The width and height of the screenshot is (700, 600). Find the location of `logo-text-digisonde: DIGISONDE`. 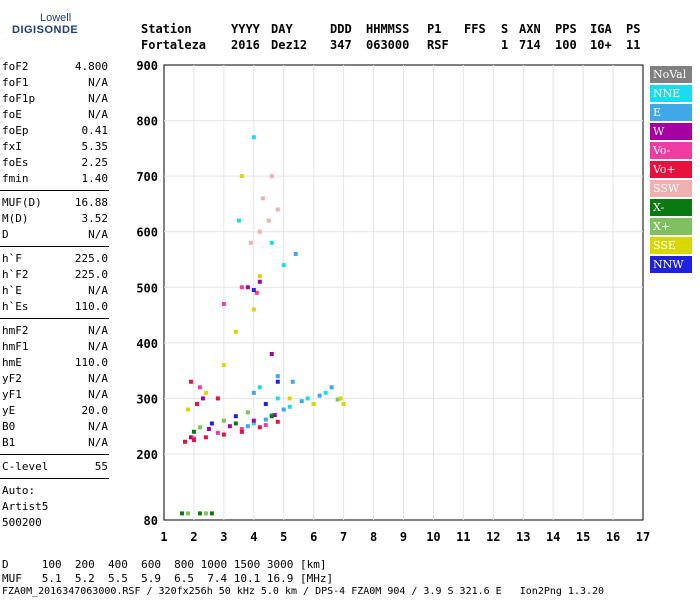

logo-text-digisonde: DIGISONDE is located at coordinates (45, 30).